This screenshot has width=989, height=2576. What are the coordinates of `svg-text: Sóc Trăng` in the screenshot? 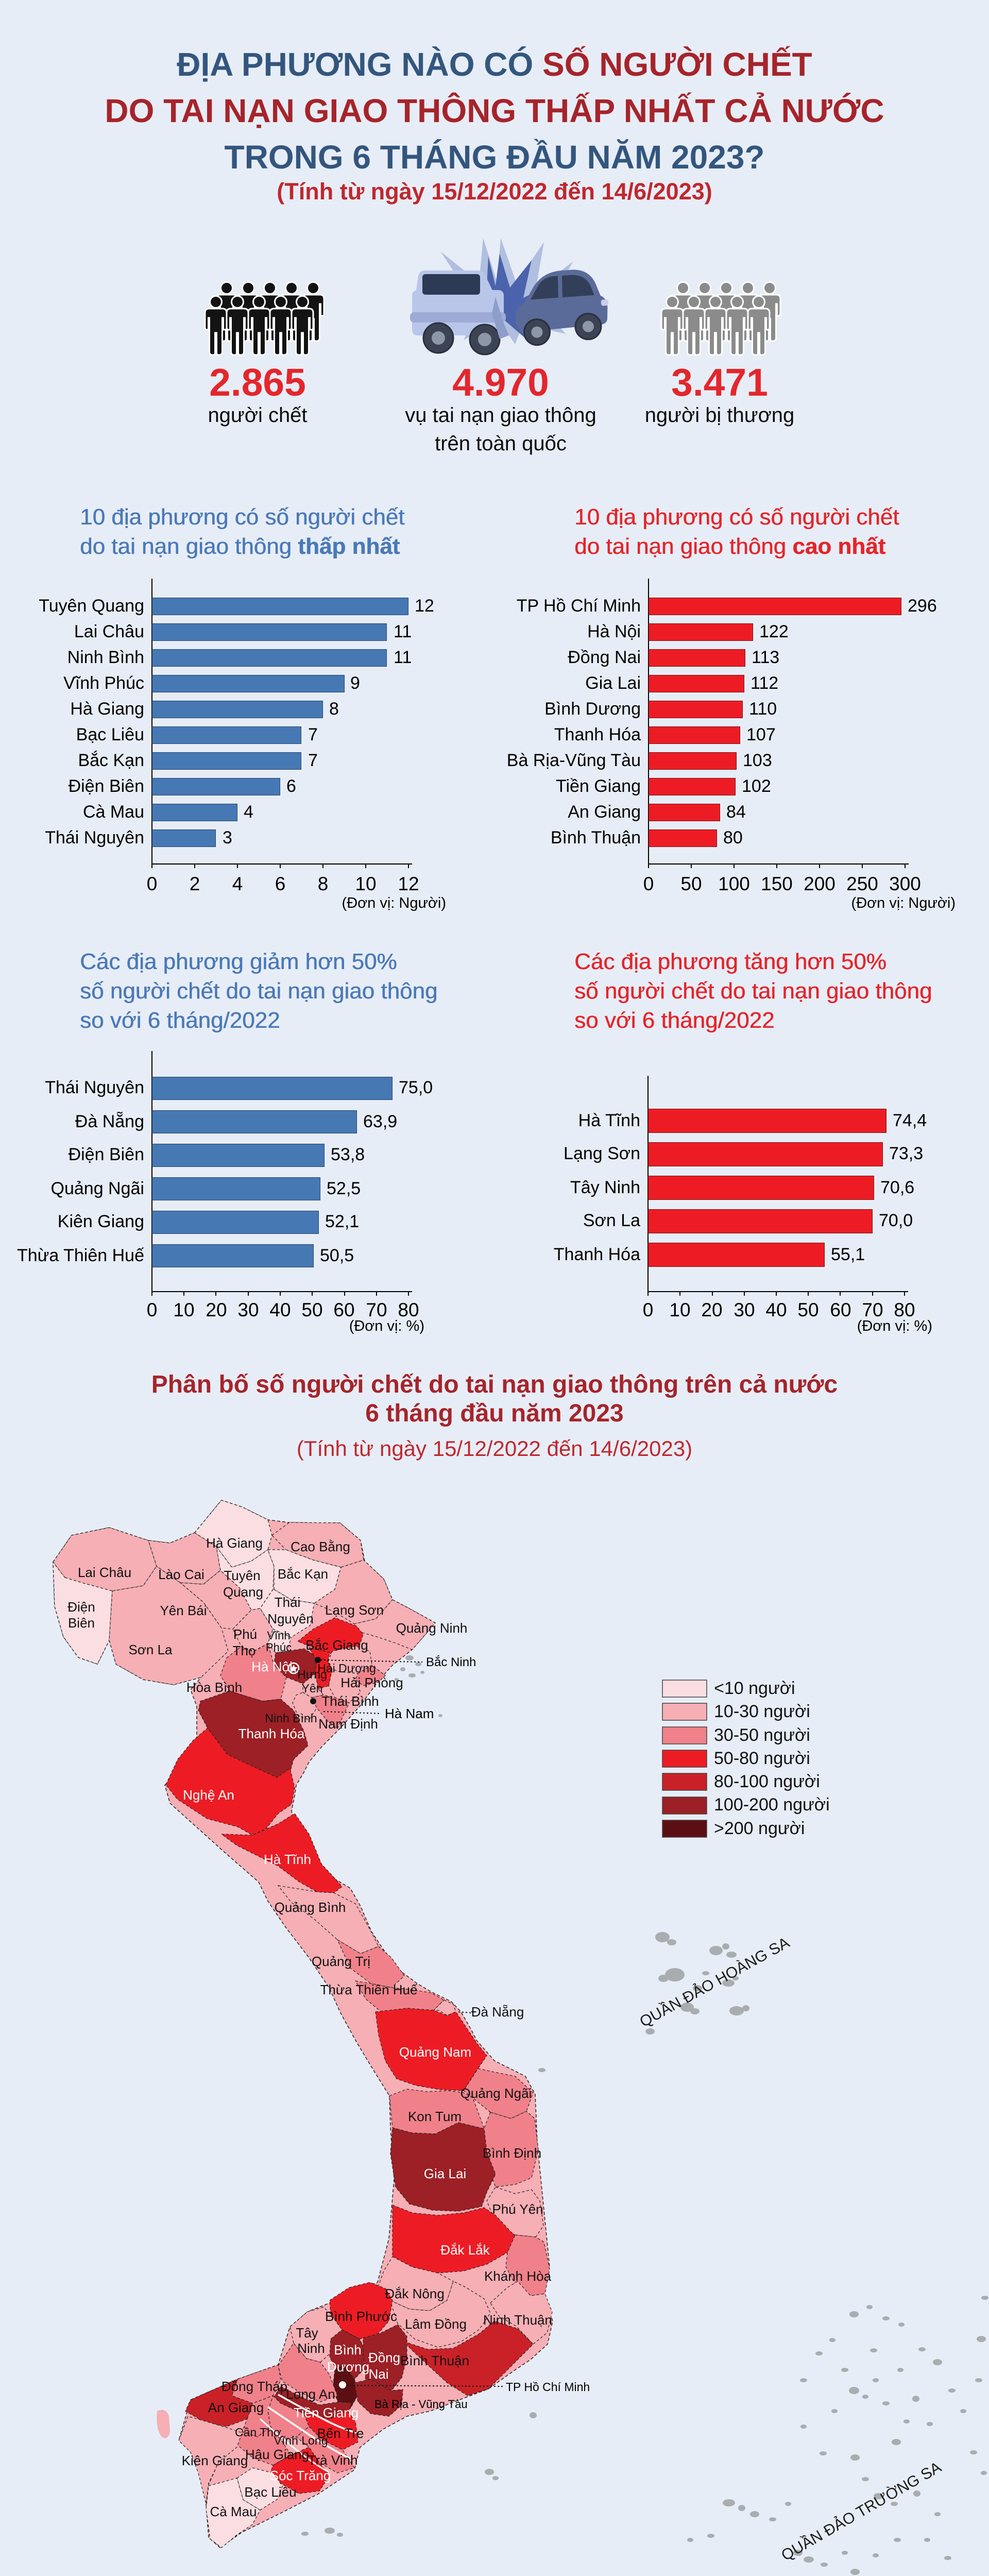 It's located at (300, 2475).